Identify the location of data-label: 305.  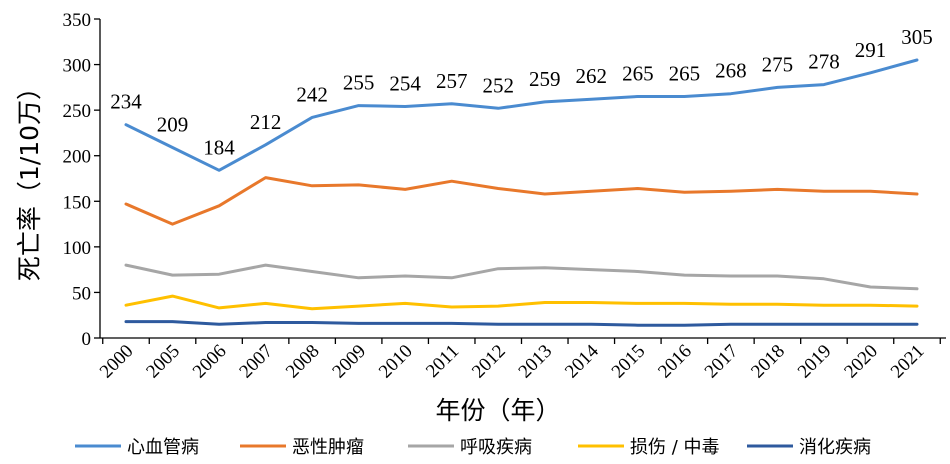
(917, 37).